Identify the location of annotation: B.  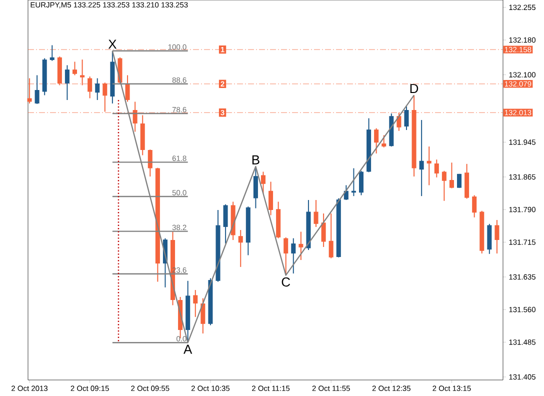
(256, 159).